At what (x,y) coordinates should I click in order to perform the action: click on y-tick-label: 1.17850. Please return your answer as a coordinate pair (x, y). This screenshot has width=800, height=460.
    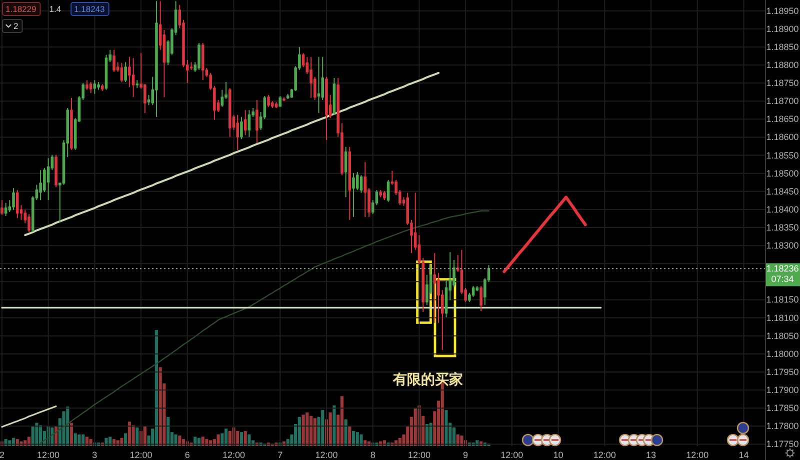
    Looking at the image, I should click on (782, 408).